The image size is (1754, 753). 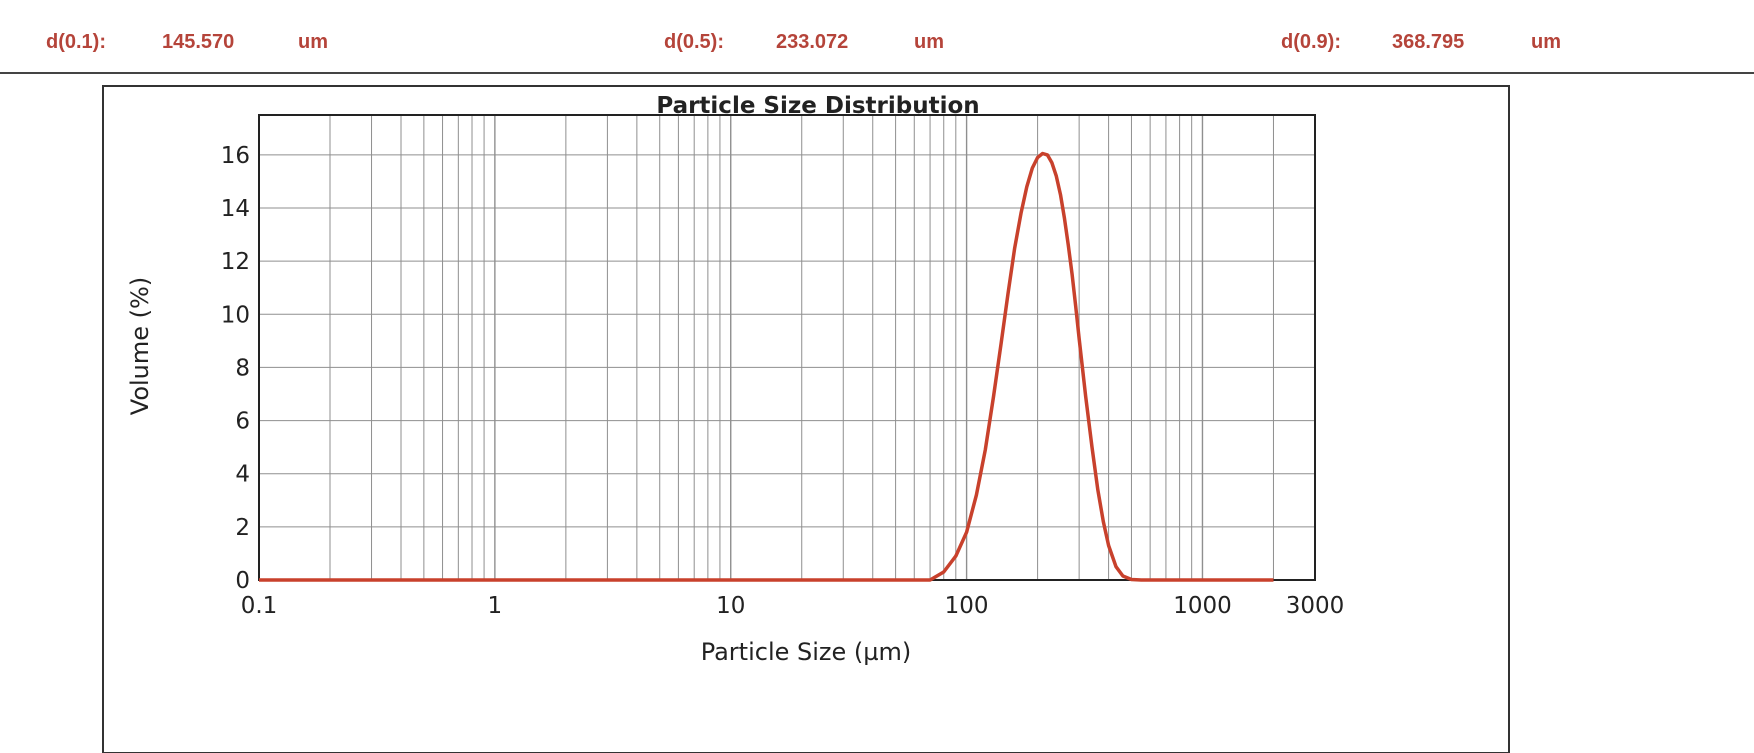 What do you see at coordinates (242, 581) in the screenshot?
I see `y-tick-label: 0` at bounding box center [242, 581].